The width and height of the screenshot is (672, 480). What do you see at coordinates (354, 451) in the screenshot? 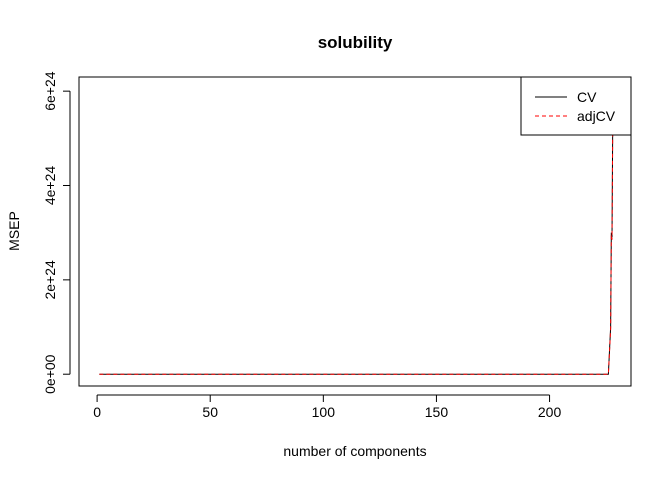
I see `x-axis-label: number of components` at bounding box center [354, 451].